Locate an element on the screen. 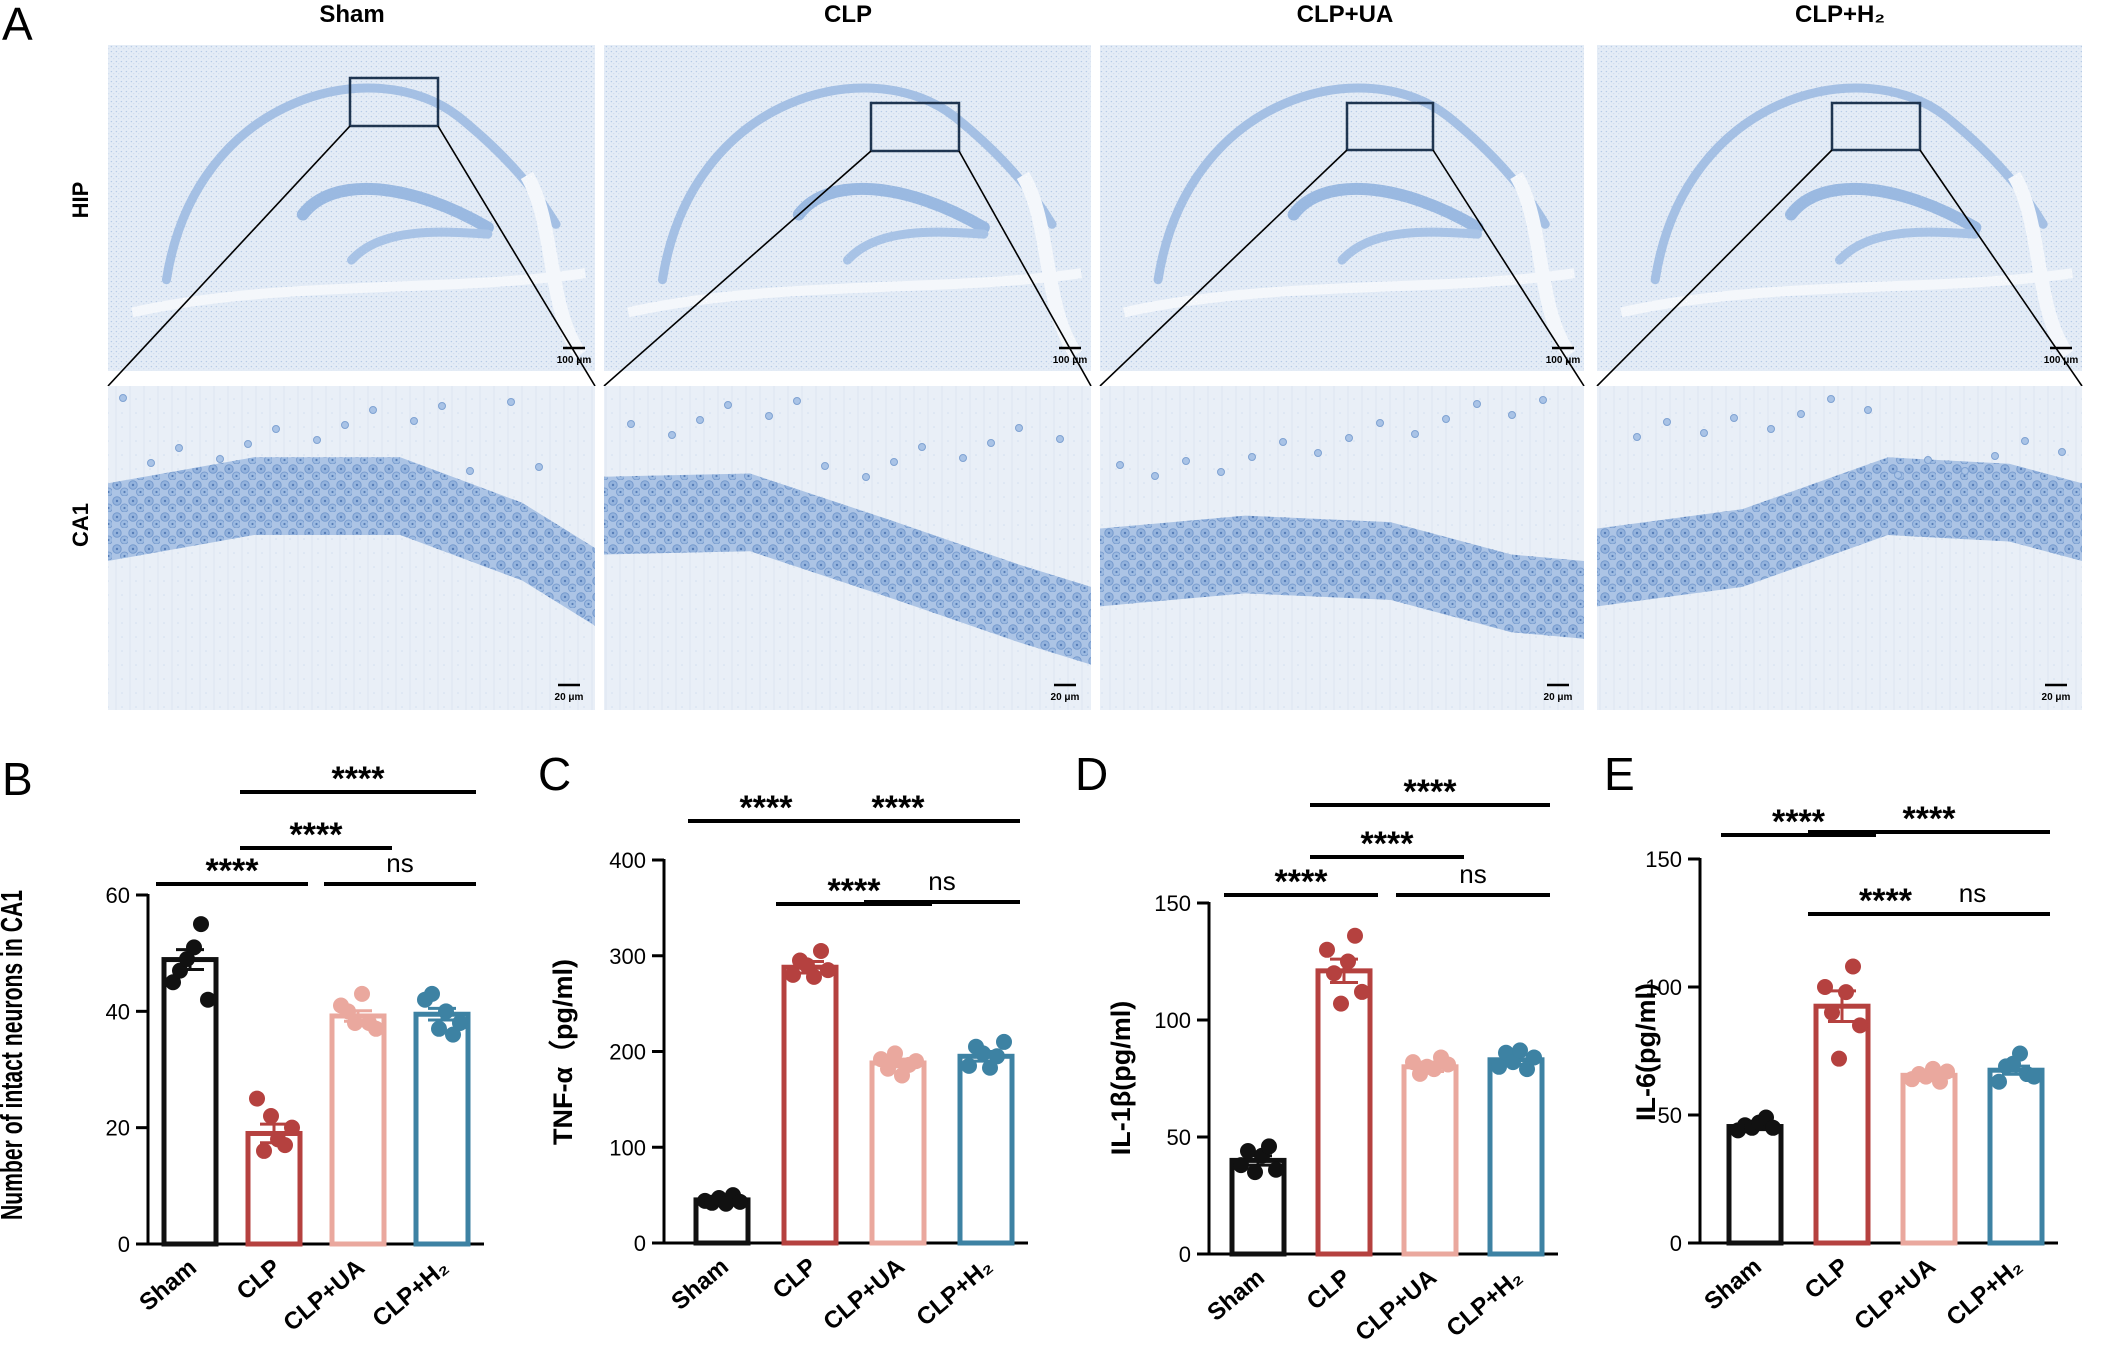  dentate-gyrus-lower is located at coordinates (1410, 246).